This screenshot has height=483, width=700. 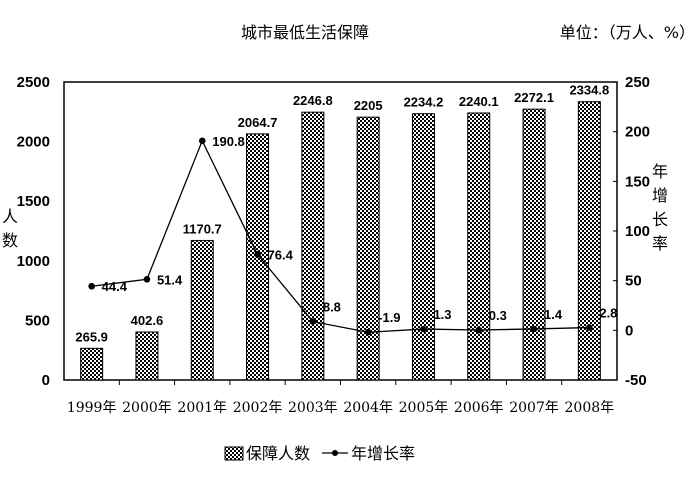 I want to click on line-data-label: 1.3, so click(x=442, y=314).